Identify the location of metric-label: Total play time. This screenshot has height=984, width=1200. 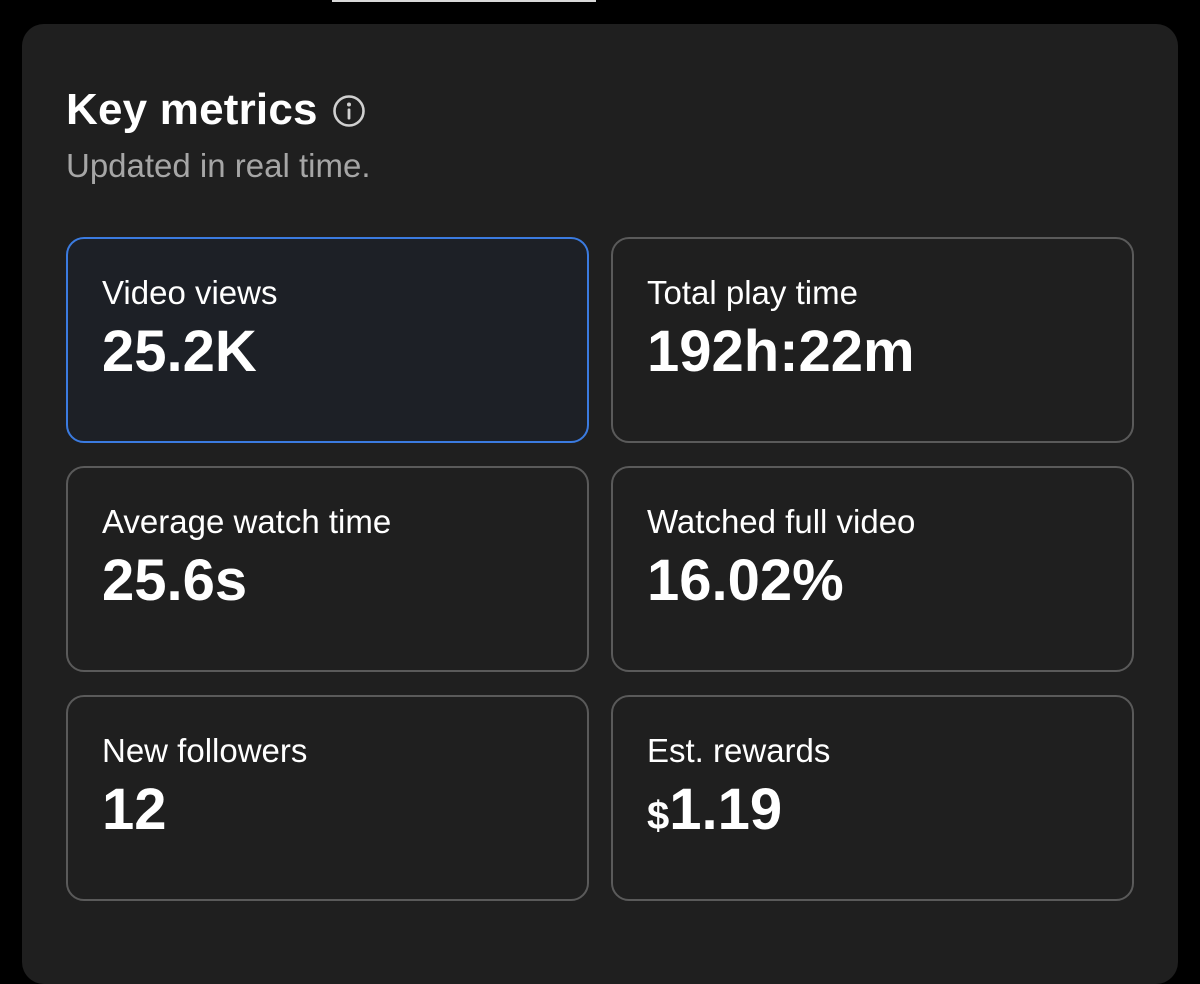
(752, 292).